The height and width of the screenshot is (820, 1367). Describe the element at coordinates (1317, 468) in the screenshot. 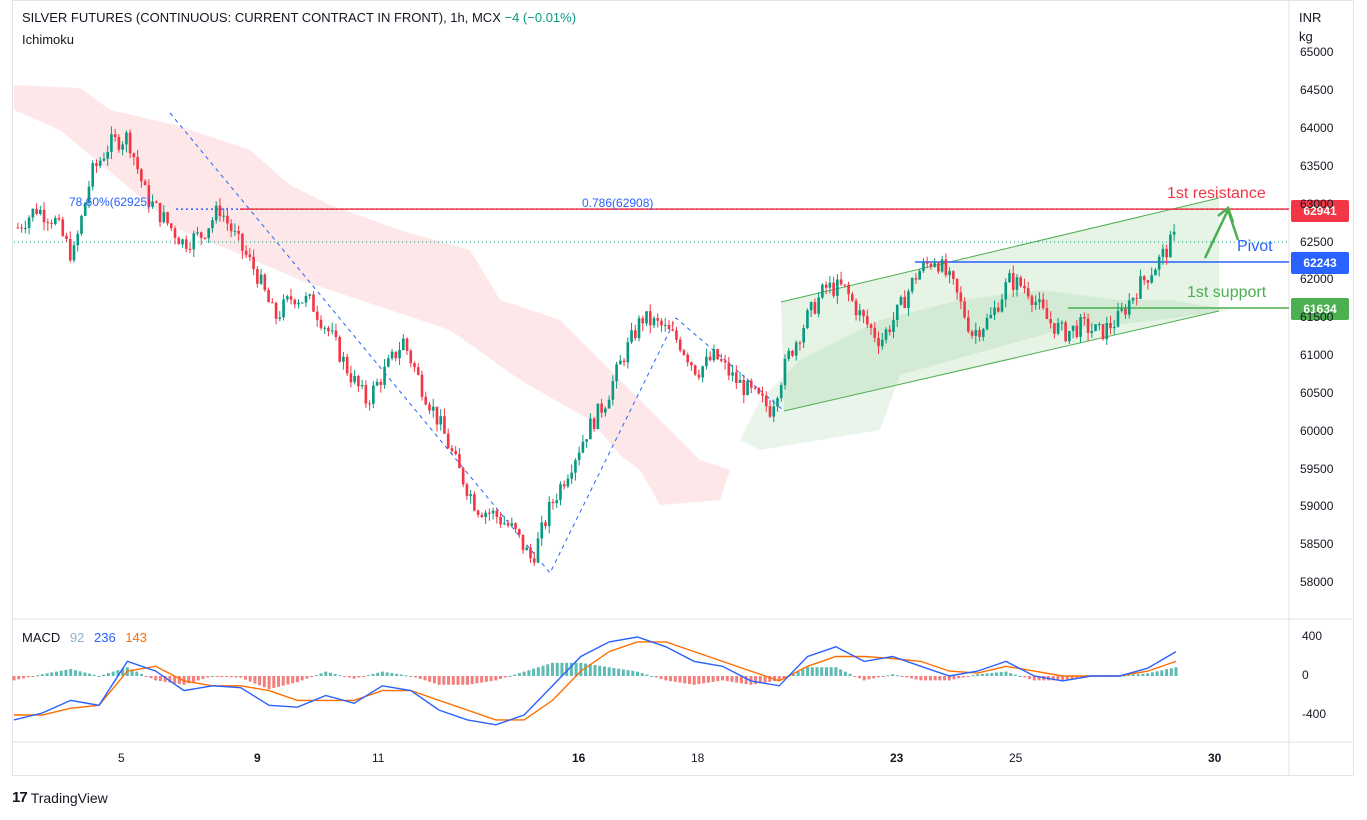

I see `price-tick-label: 59500` at that location.